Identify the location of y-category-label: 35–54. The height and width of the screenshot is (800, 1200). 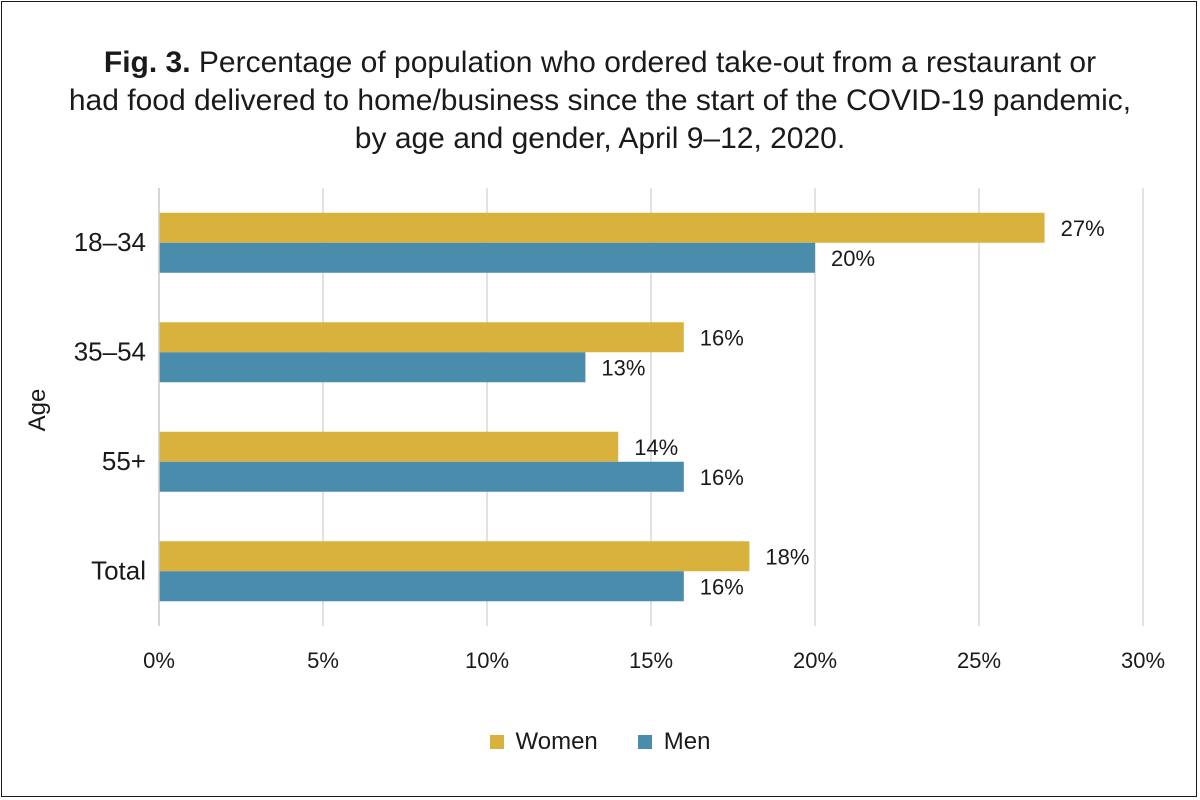
(110, 351).